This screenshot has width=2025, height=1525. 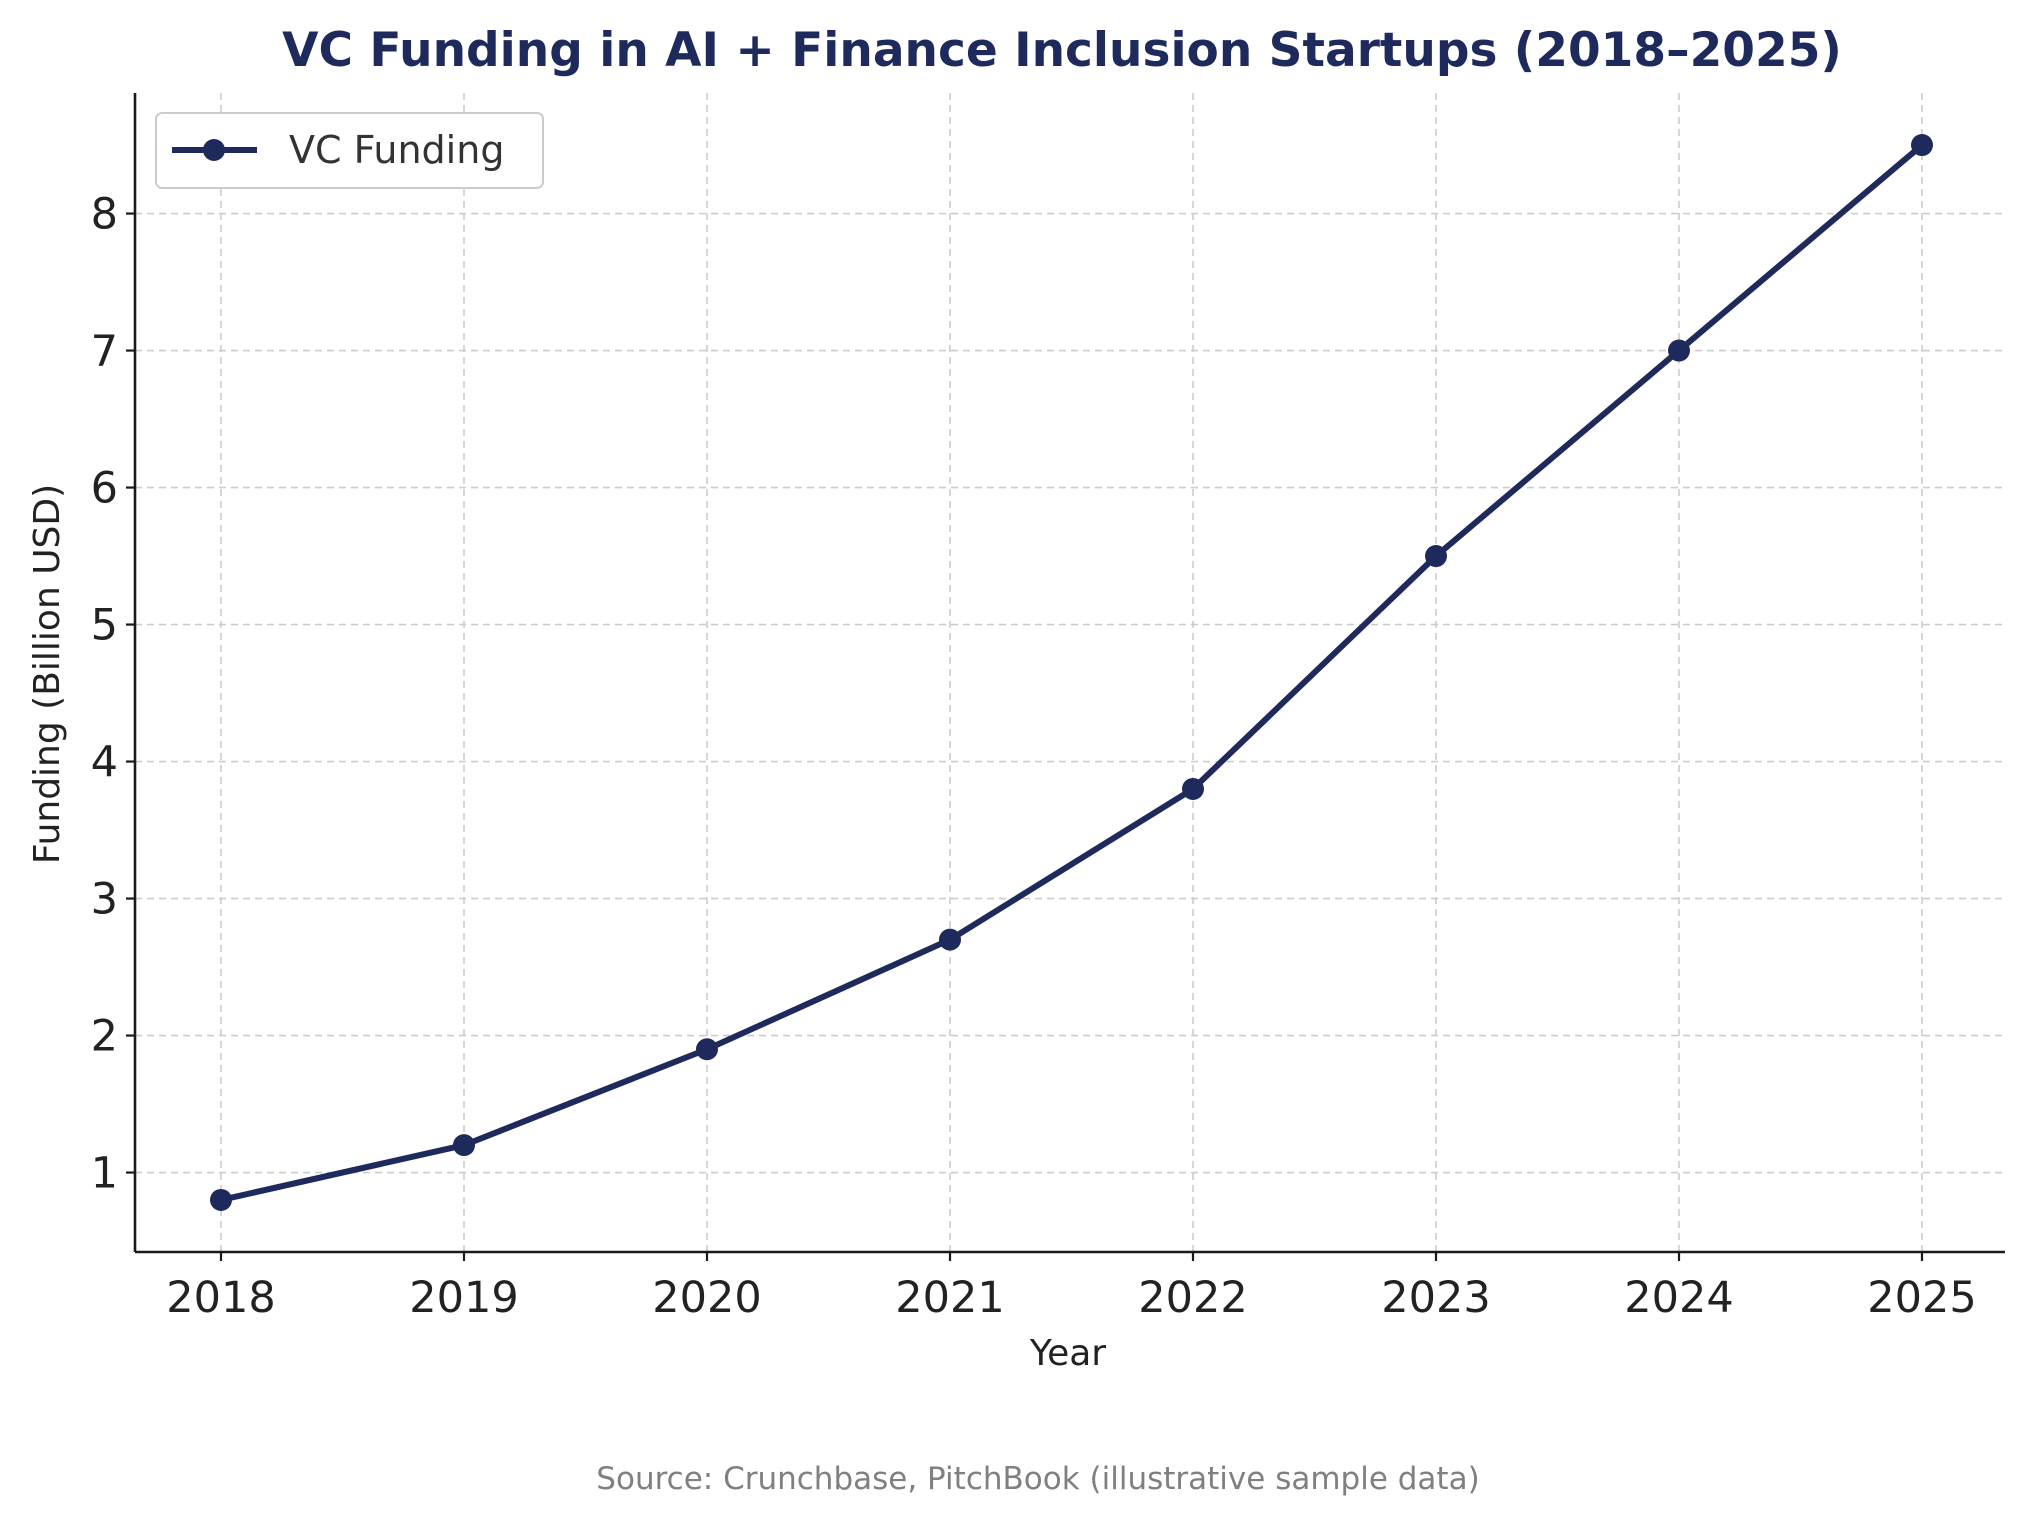 I want to click on x-tick-label-2019: 2019, so click(x=463, y=1298).